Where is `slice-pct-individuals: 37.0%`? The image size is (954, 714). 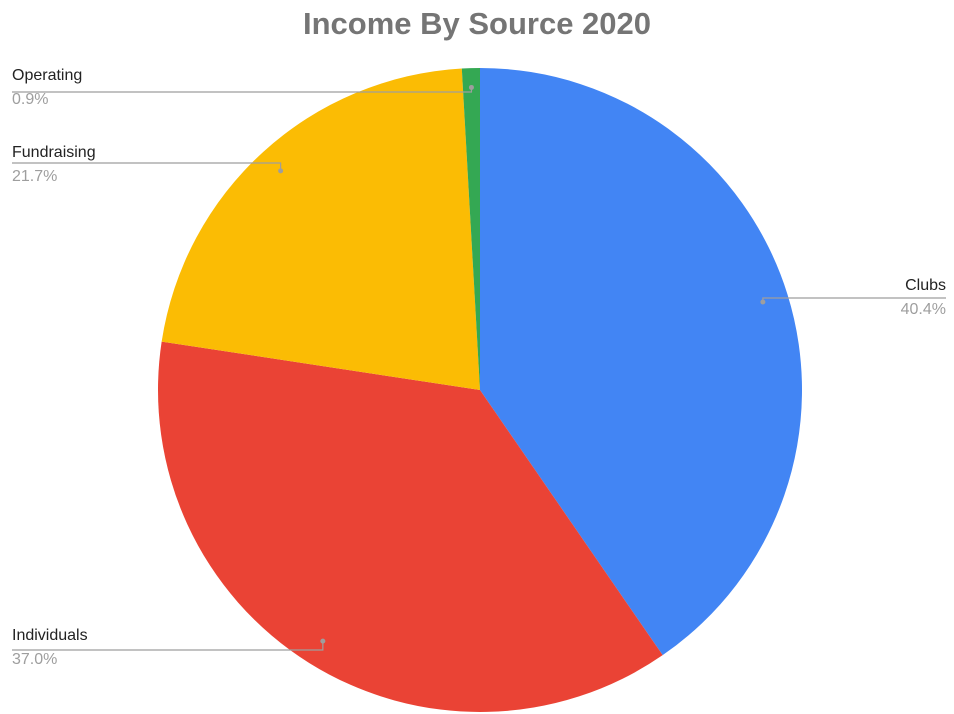
slice-pct-individuals: 37.0% is located at coordinates (34, 659).